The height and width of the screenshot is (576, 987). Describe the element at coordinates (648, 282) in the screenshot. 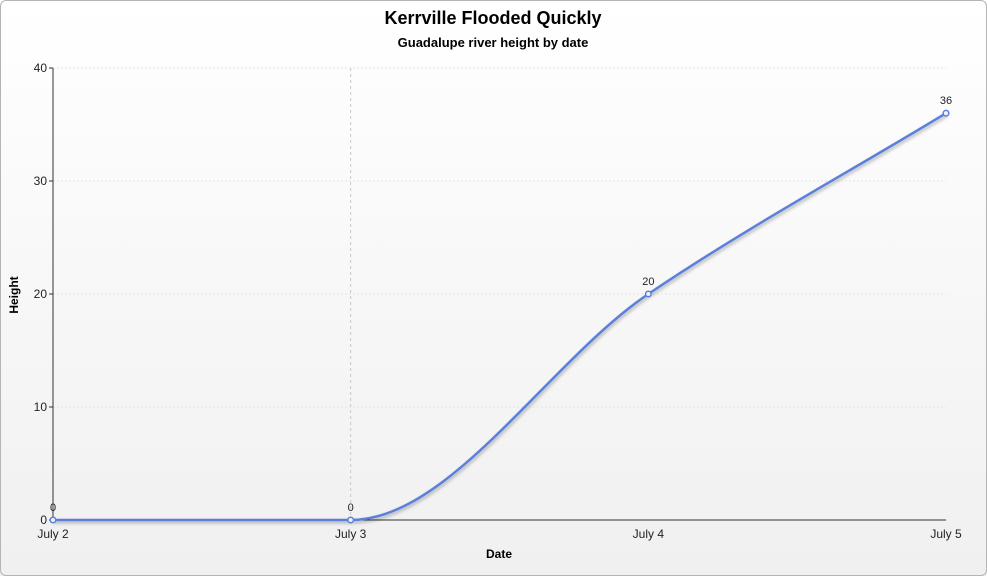

I see `data-label: 20` at that location.